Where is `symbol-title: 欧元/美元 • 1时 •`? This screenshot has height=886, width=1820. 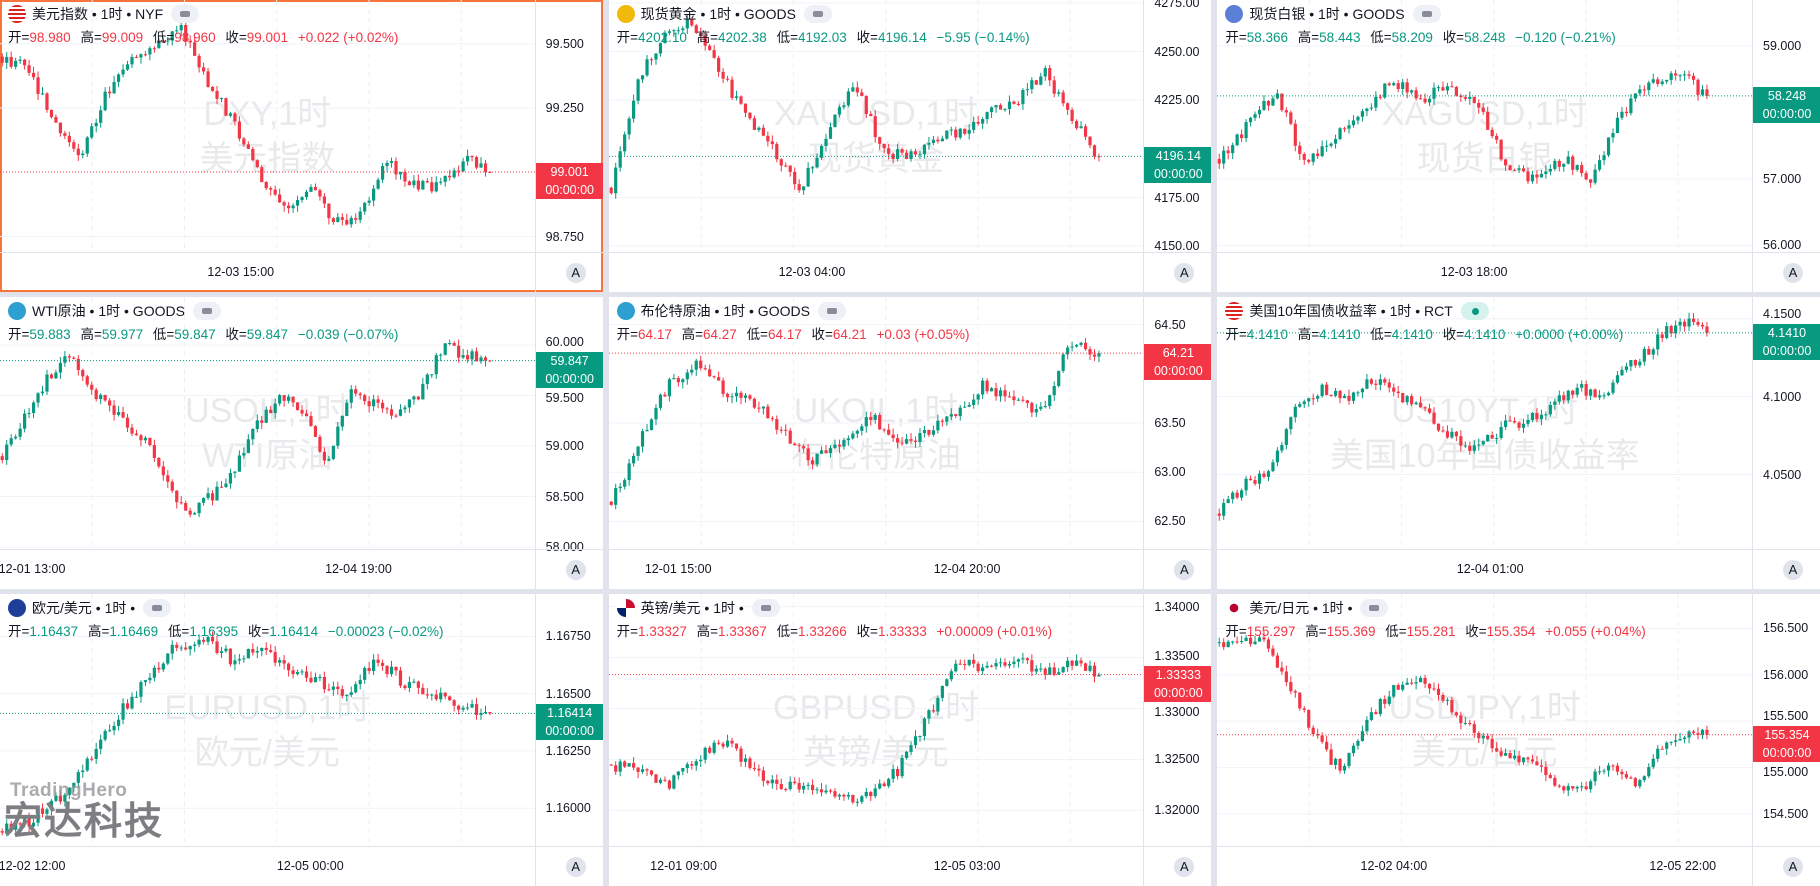
symbol-title: 欧元/美元 • 1时 • is located at coordinates (84, 608).